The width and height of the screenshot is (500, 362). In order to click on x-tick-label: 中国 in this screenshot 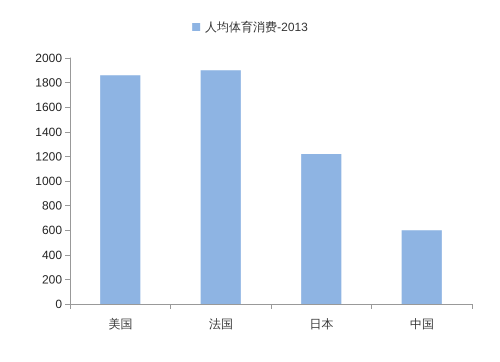, I will do `click(422, 324)`.